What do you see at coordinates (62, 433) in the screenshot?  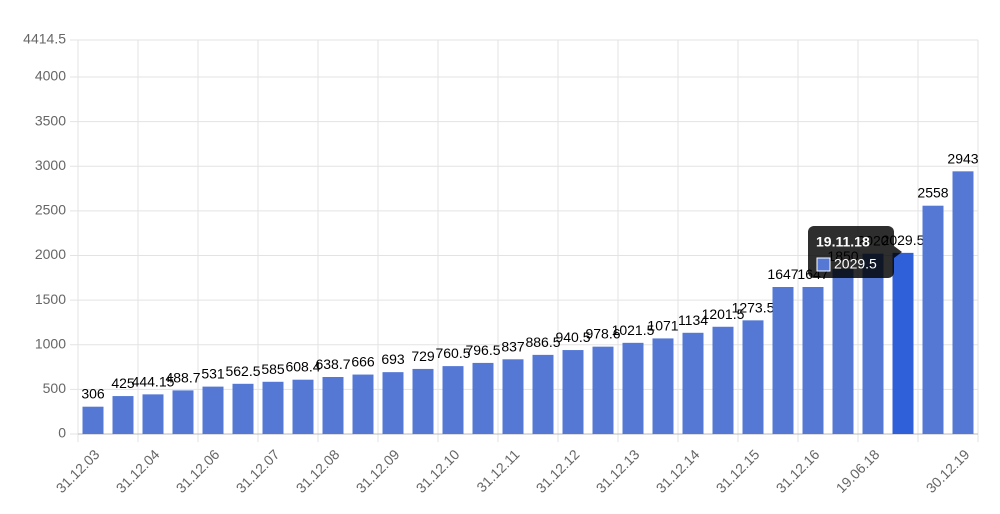 I see `y-tick-label: 0` at bounding box center [62, 433].